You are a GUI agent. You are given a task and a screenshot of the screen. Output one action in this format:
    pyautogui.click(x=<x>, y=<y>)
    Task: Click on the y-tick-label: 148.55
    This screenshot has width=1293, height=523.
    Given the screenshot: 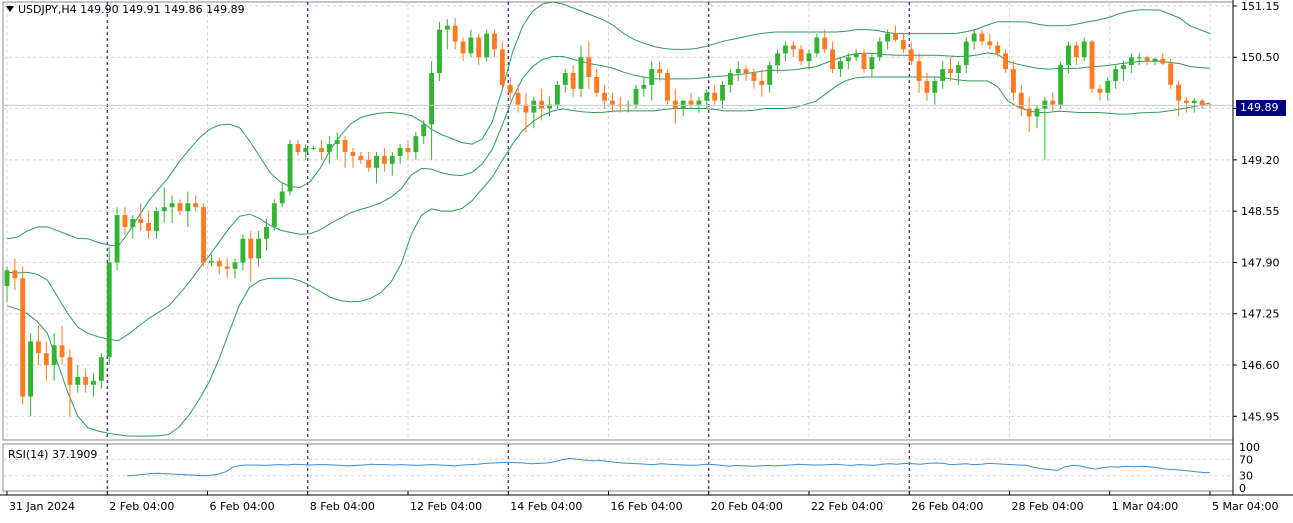 What is the action you would take?
    pyautogui.click(x=1260, y=211)
    